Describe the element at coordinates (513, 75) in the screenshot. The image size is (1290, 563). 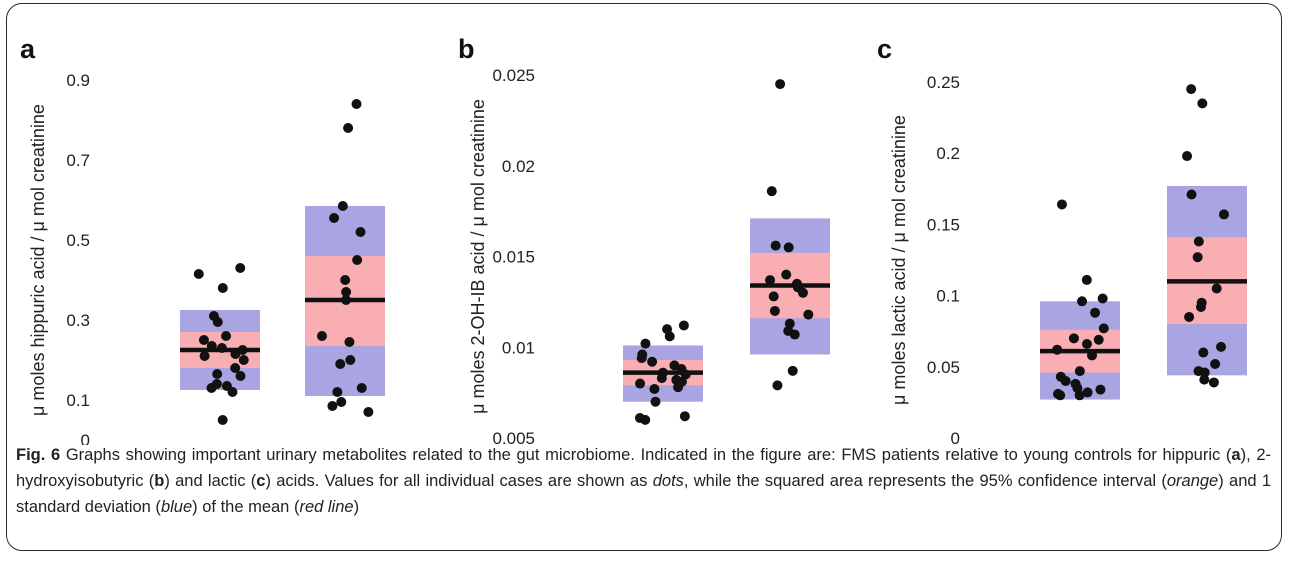
I see `y-tick-label: 0.025` at that location.